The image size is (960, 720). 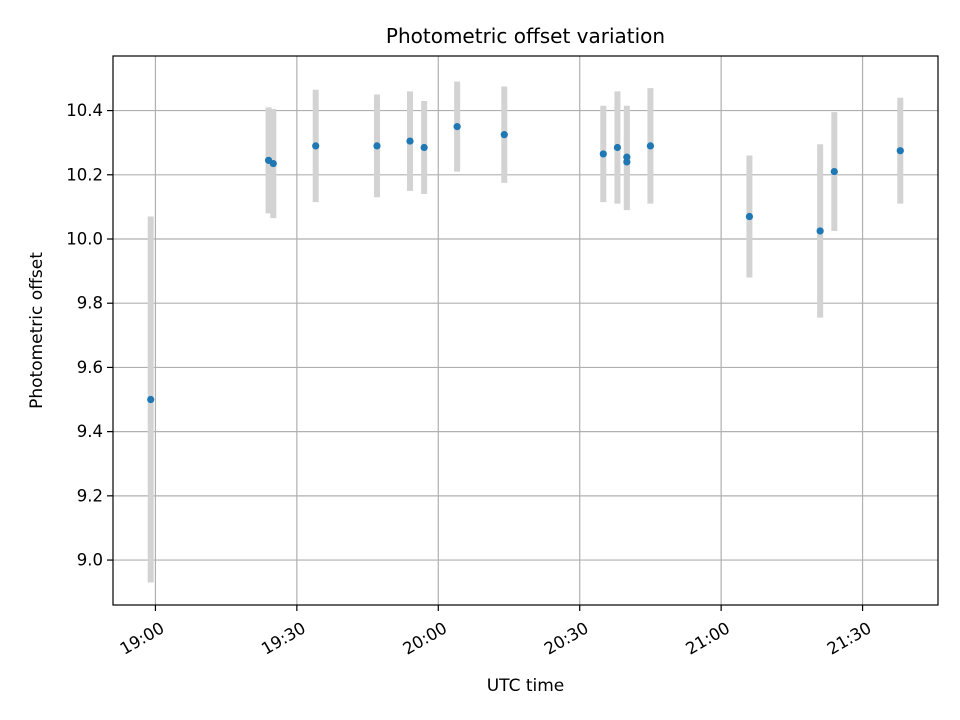 What do you see at coordinates (84, 239) in the screenshot?
I see `y-tick-label: 10.0` at bounding box center [84, 239].